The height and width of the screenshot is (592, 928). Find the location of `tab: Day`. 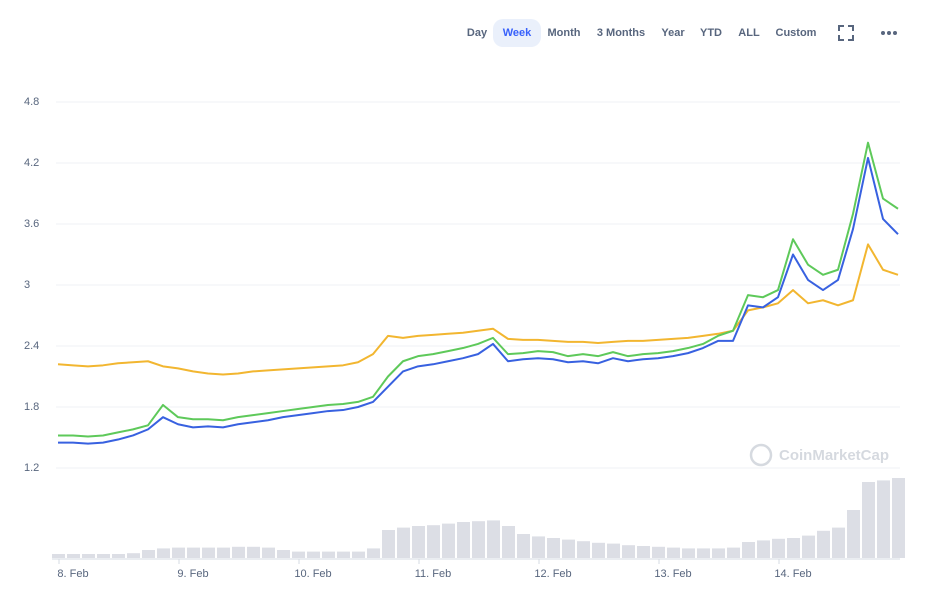

tab: Day is located at coordinates (477, 33).